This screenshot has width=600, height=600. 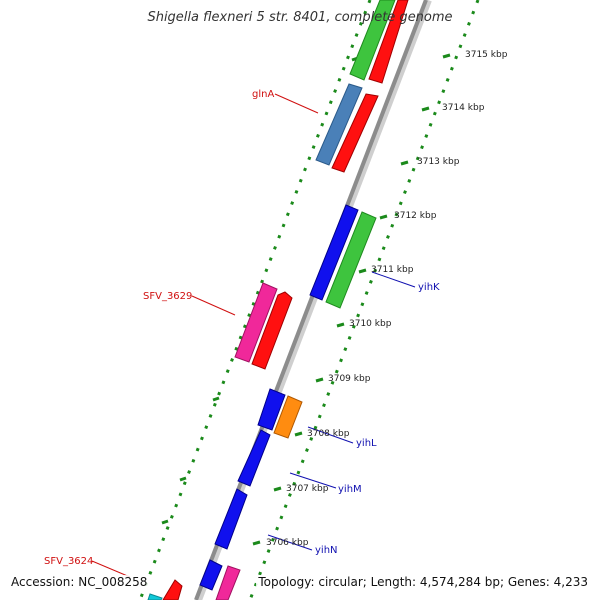 I want to click on gene-green-top, so click(x=372, y=40).